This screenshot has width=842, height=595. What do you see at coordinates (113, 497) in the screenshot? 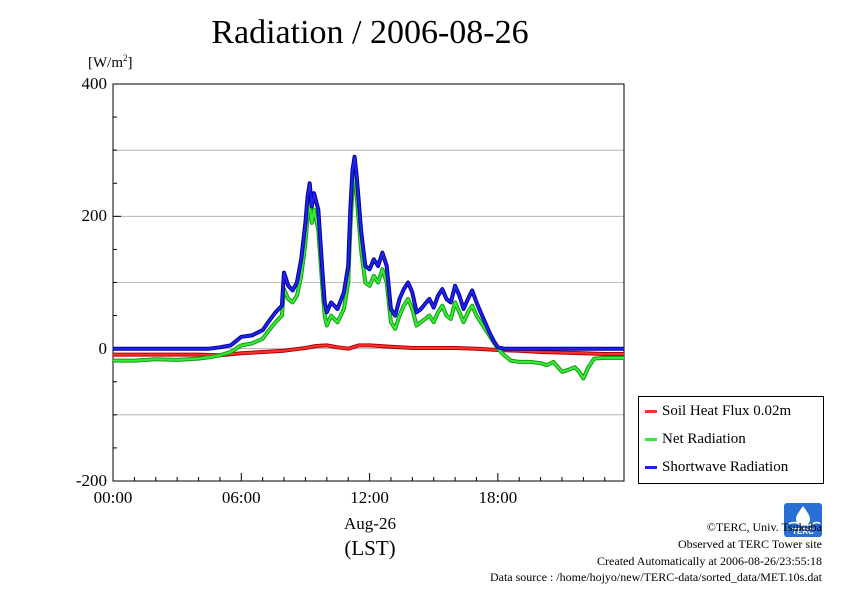
I see `x-tick-label: 00:00` at bounding box center [113, 497].